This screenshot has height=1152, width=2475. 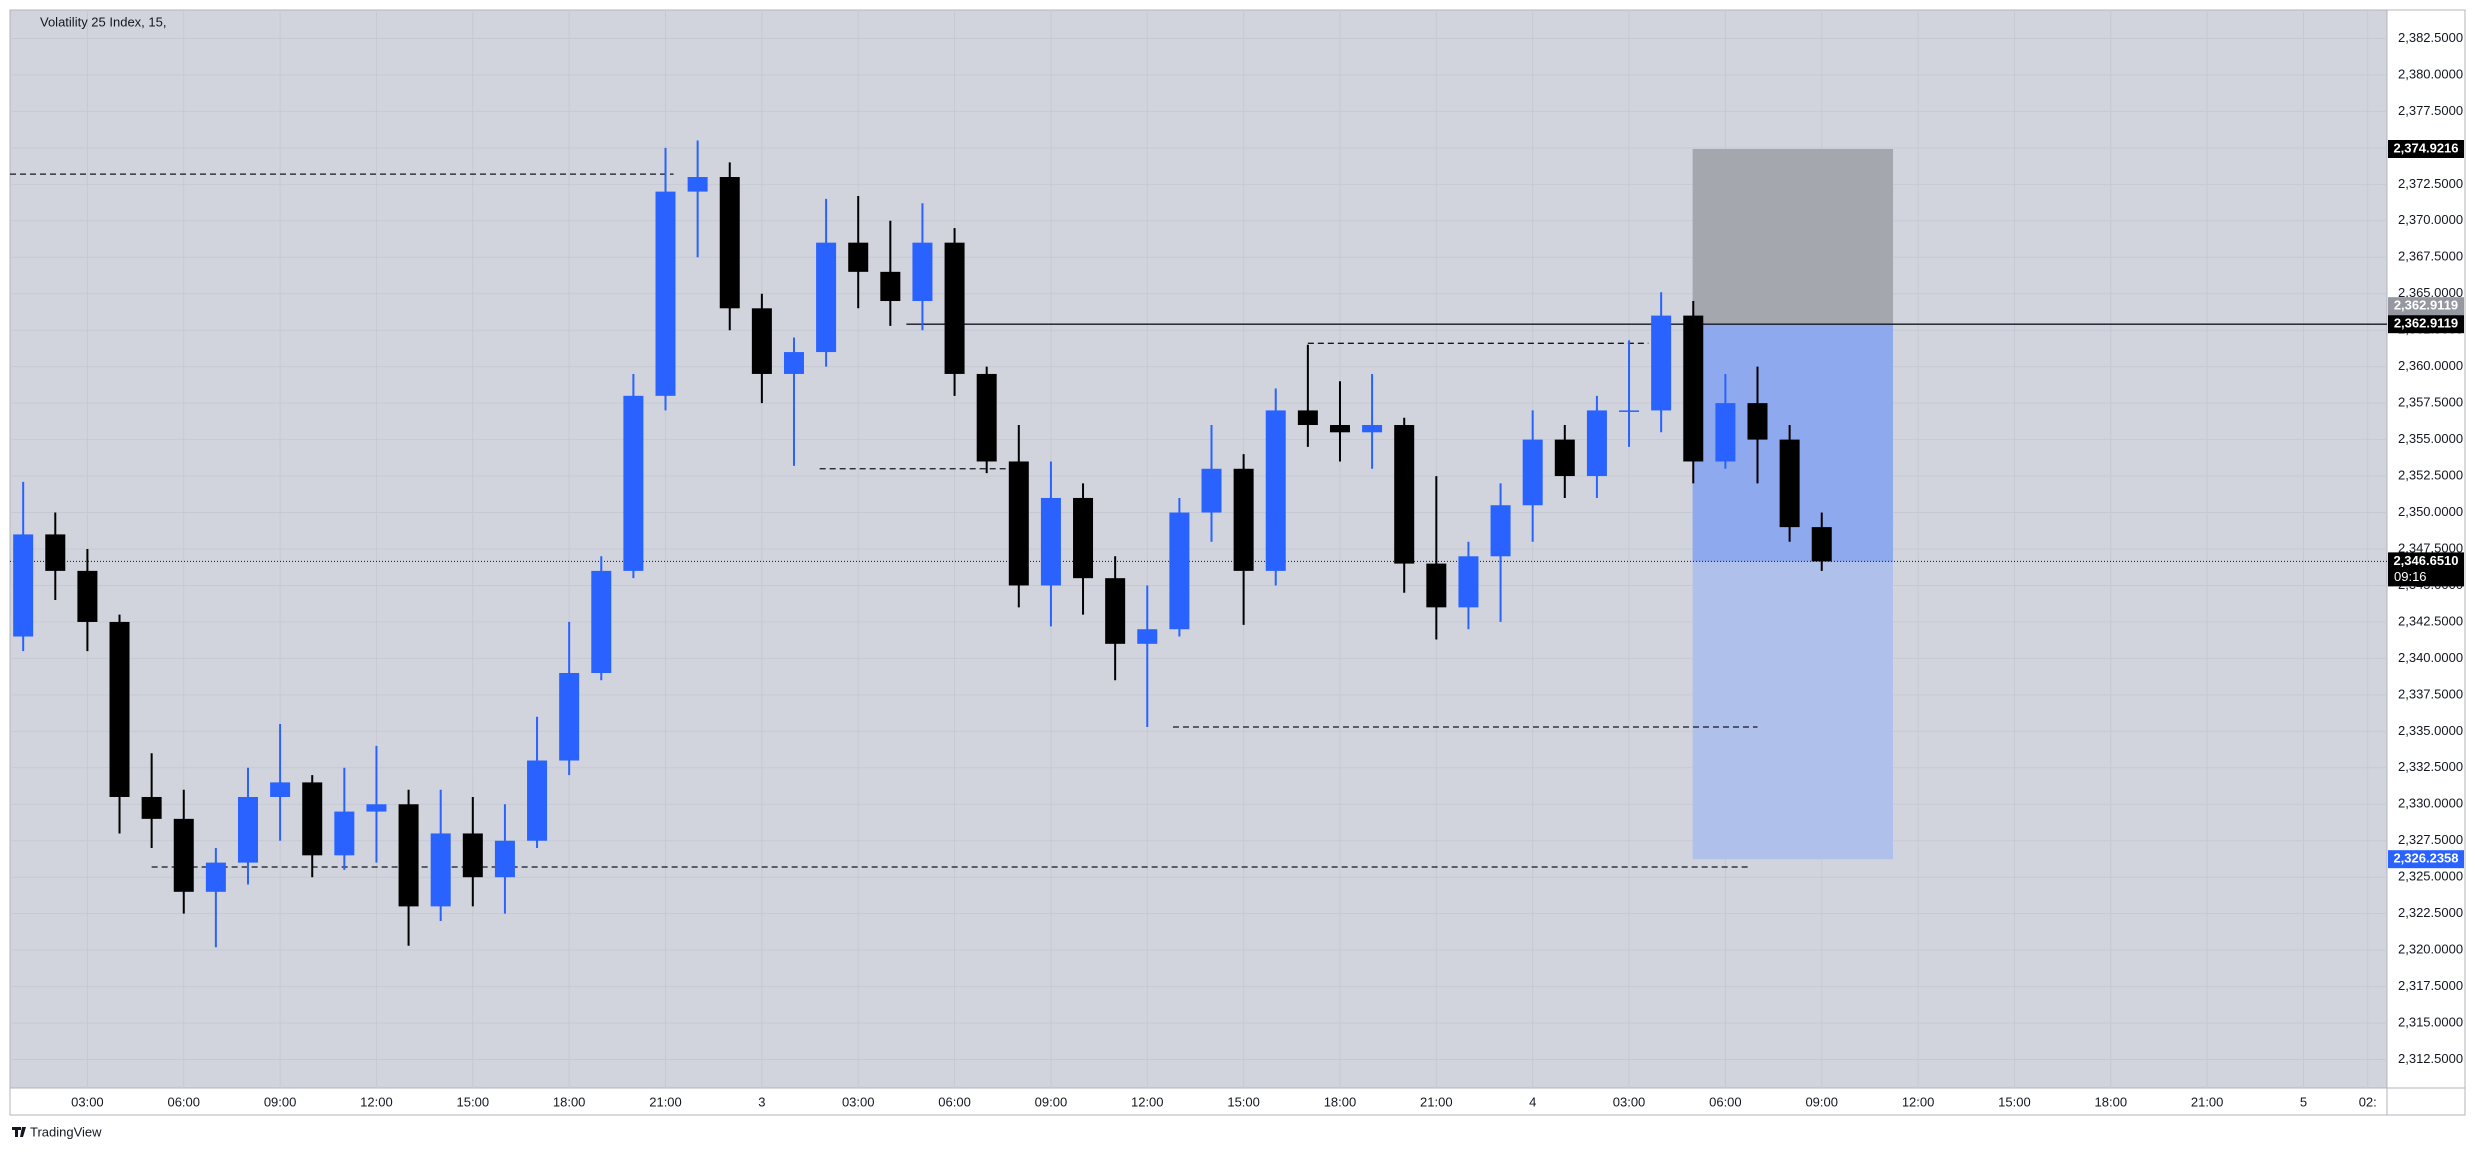 I want to click on x-tick-label: 4, so click(x=1532, y=1101).